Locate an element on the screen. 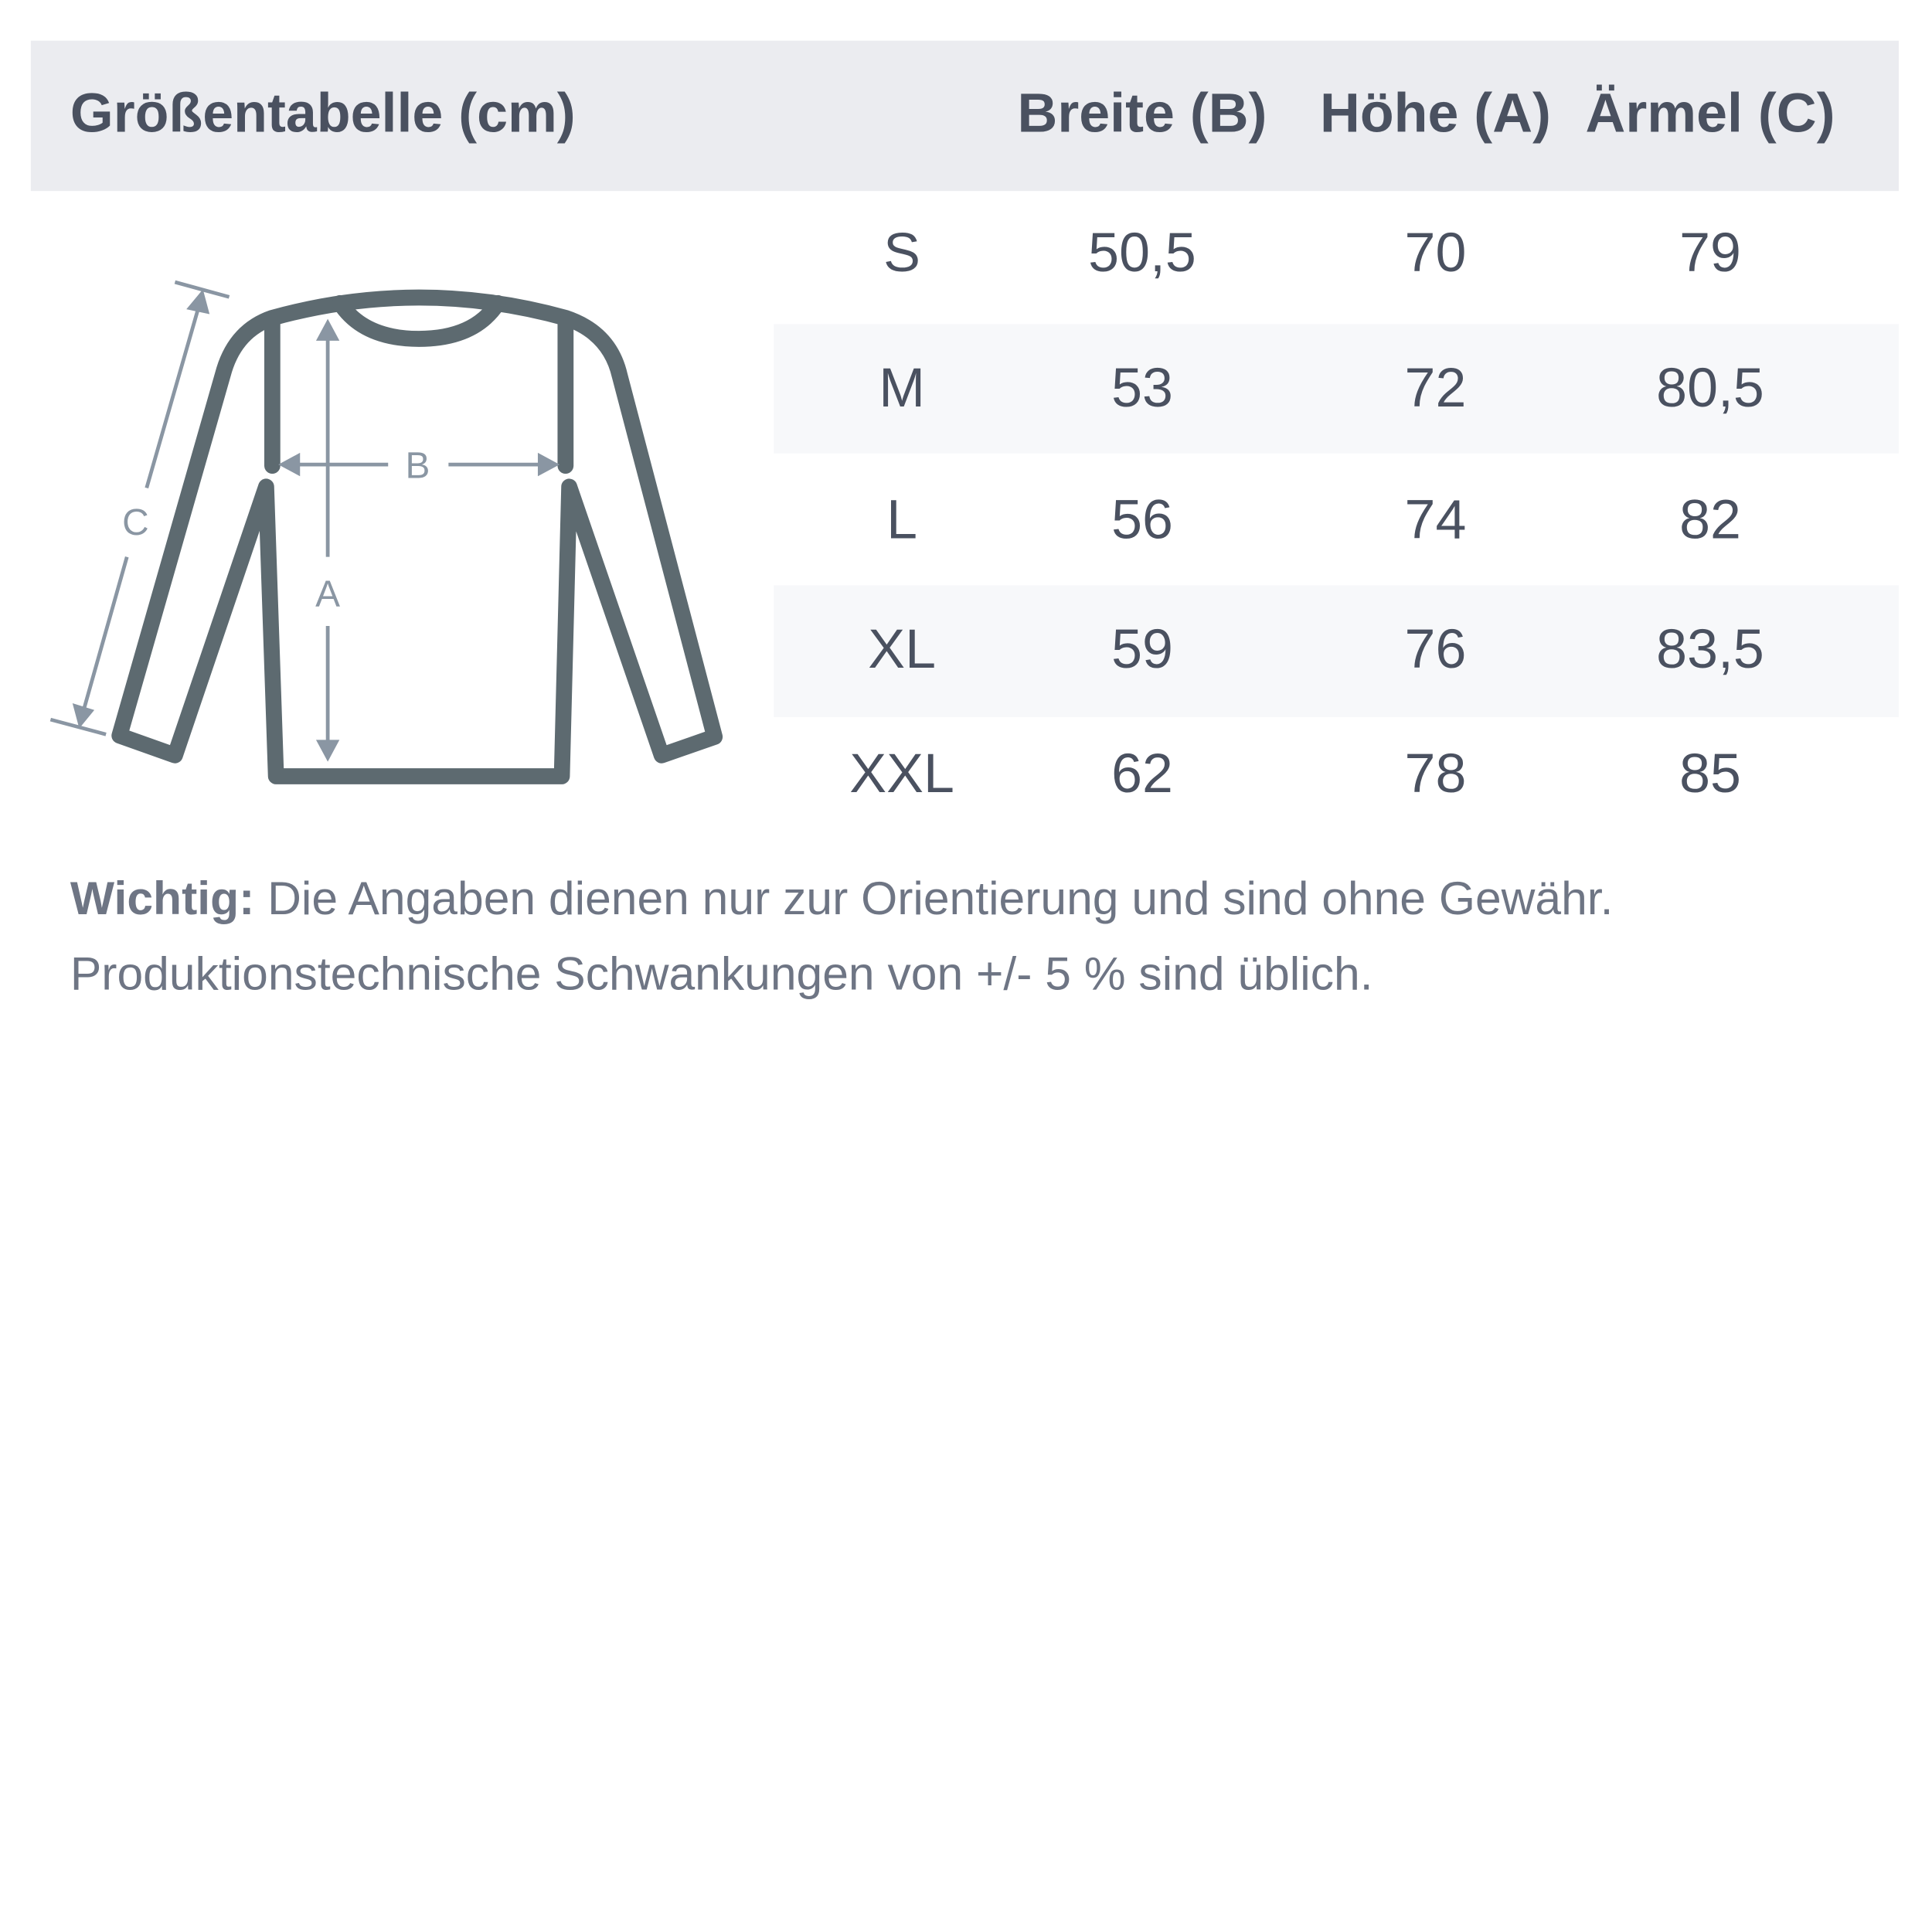 The width and height of the screenshot is (1932, 1932). cell-aermel: 85 is located at coordinates (1710, 773).